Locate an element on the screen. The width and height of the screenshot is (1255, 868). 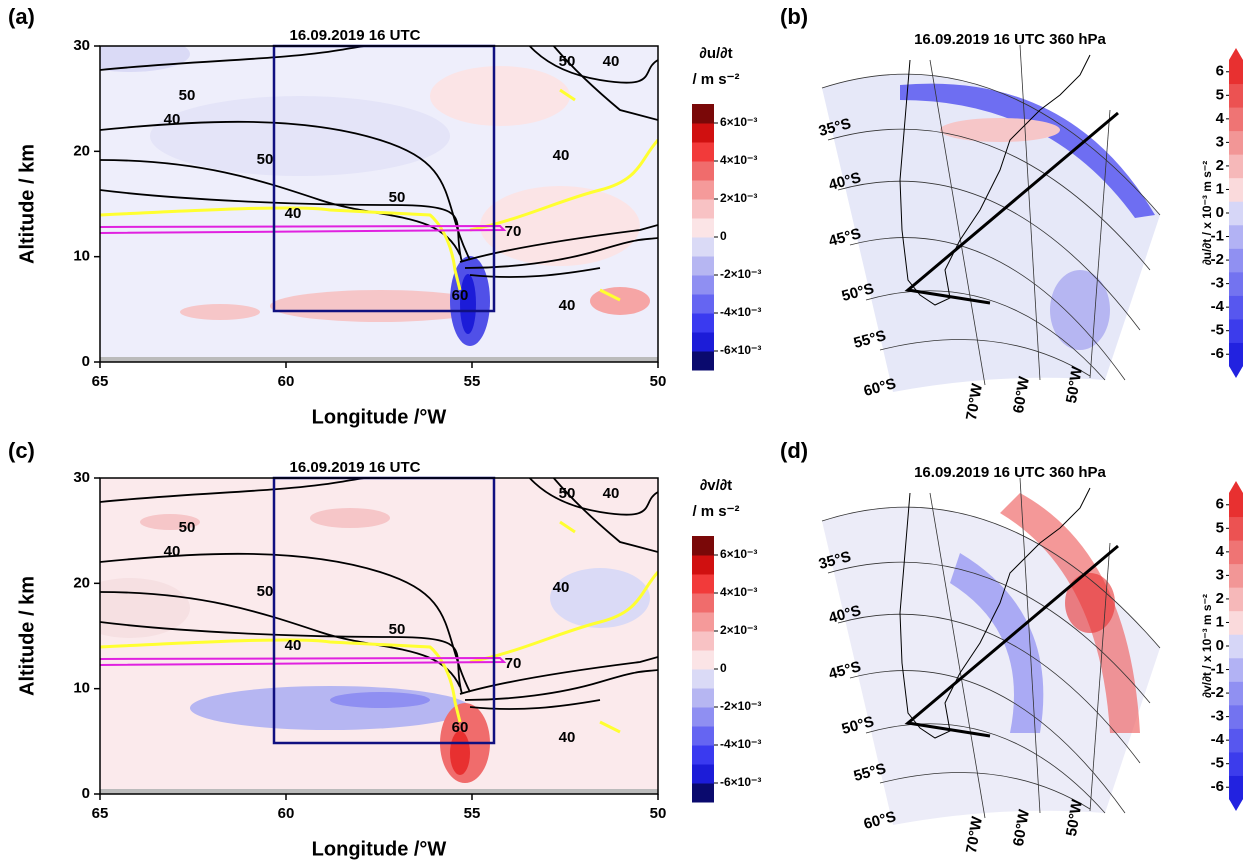
x-tick-label: 65 is located at coordinates (100, 381).